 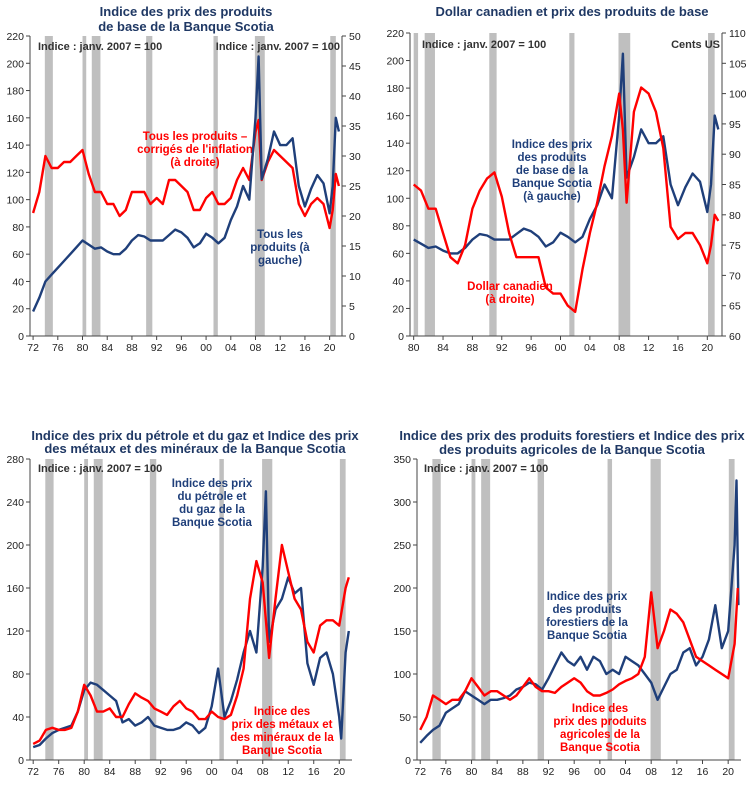 I want to click on y-tick-label-left: 280, so click(x=15, y=460).